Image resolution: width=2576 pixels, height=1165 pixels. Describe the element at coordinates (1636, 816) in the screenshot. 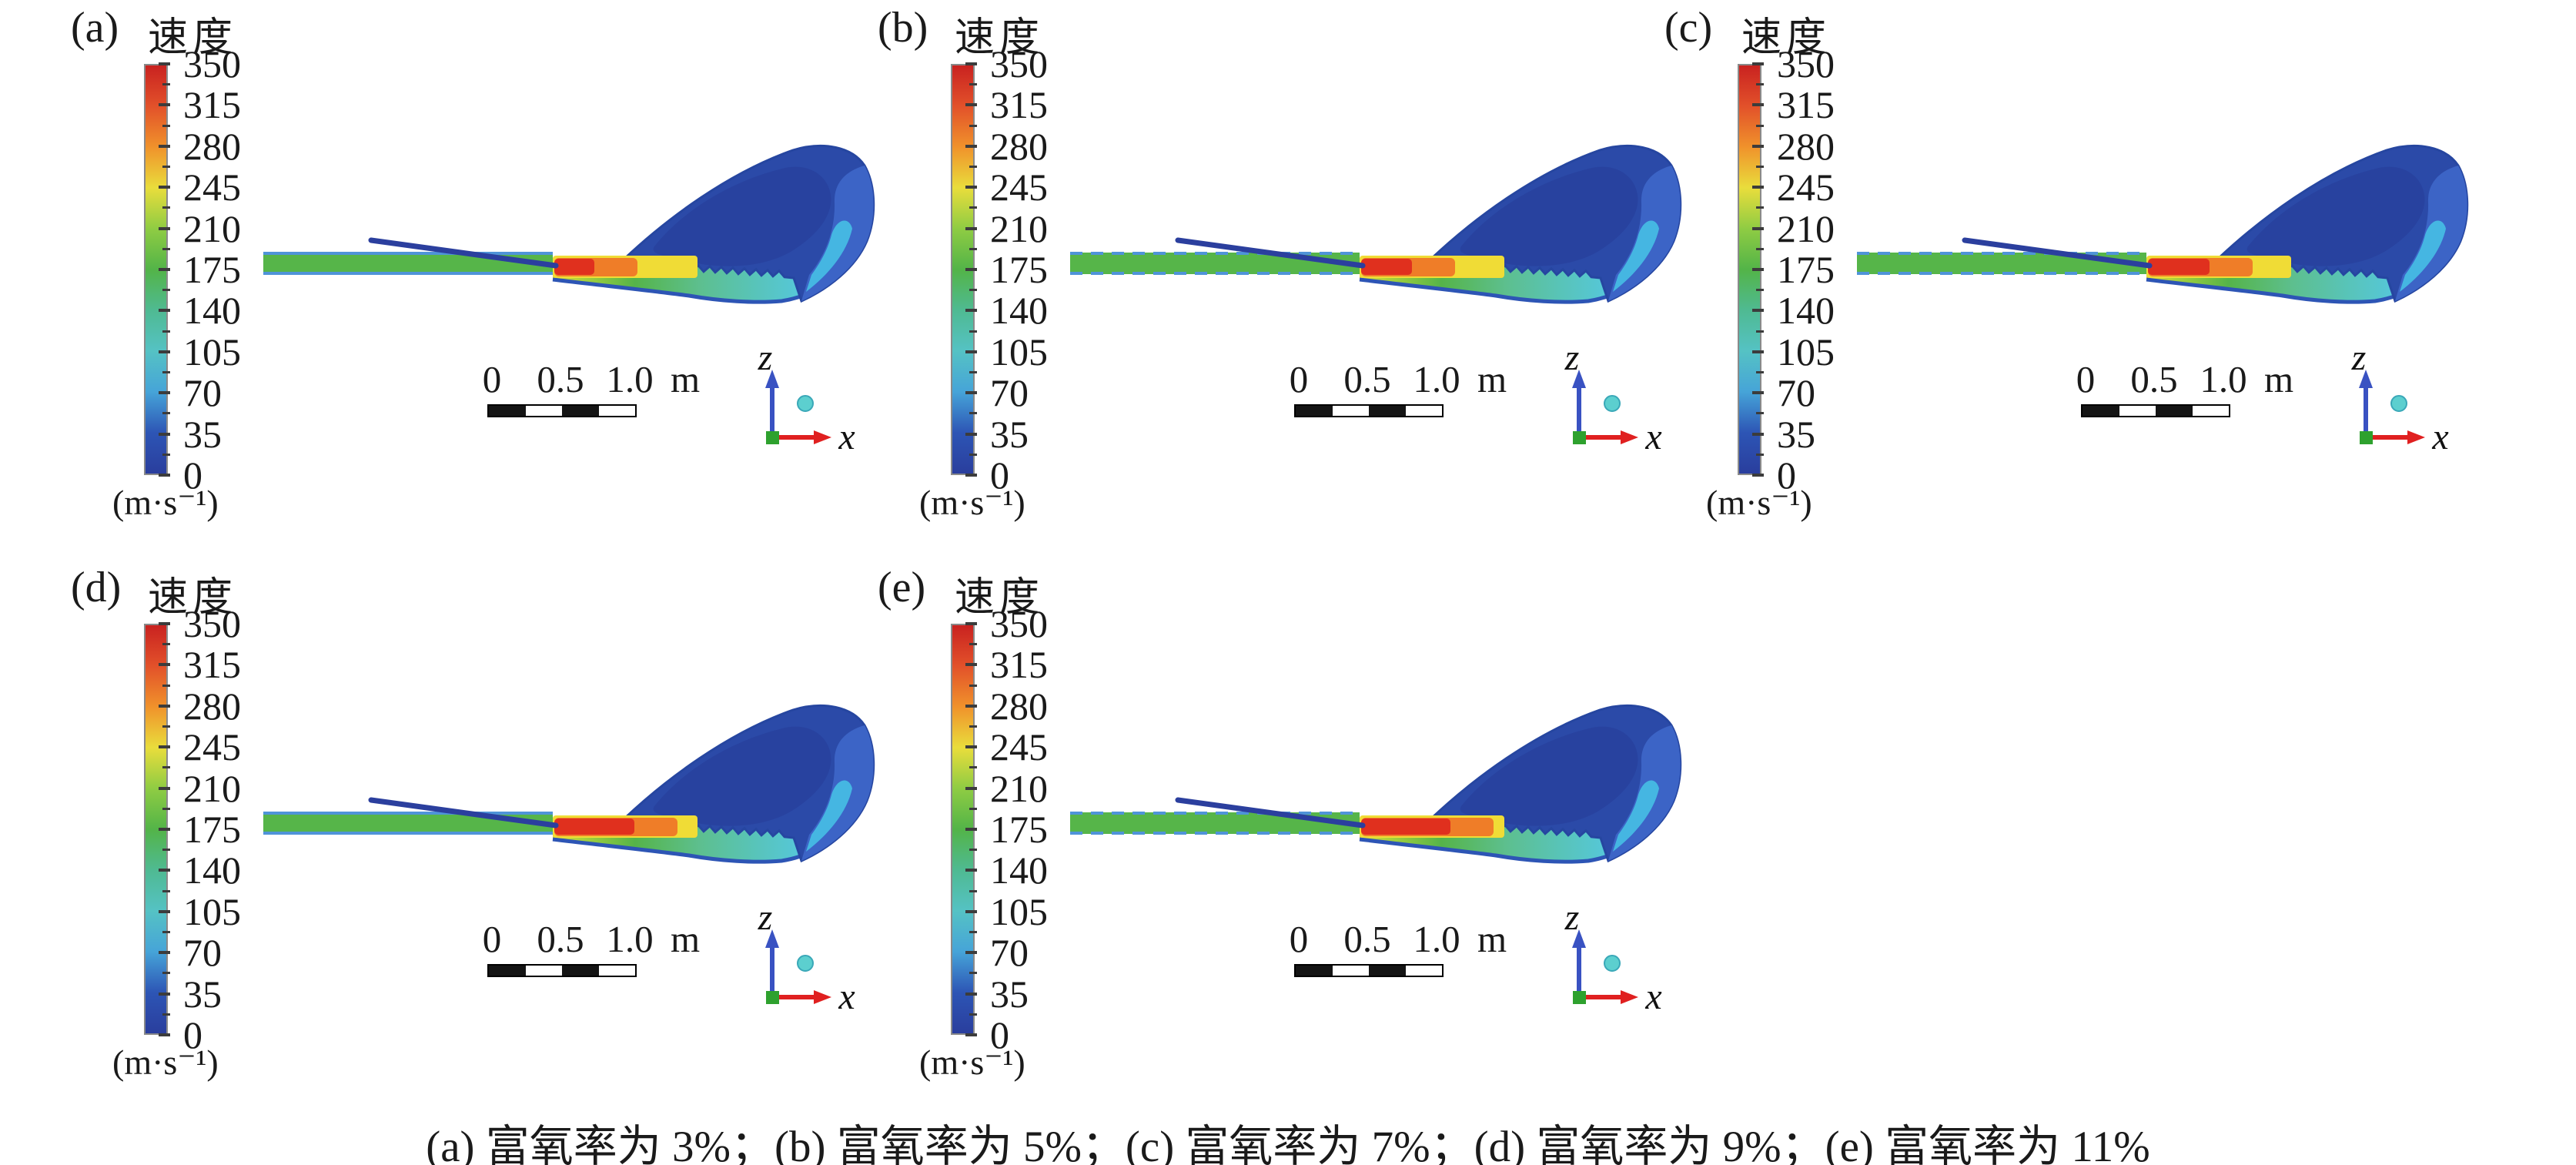

I see `plume-cyan-band` at that location.